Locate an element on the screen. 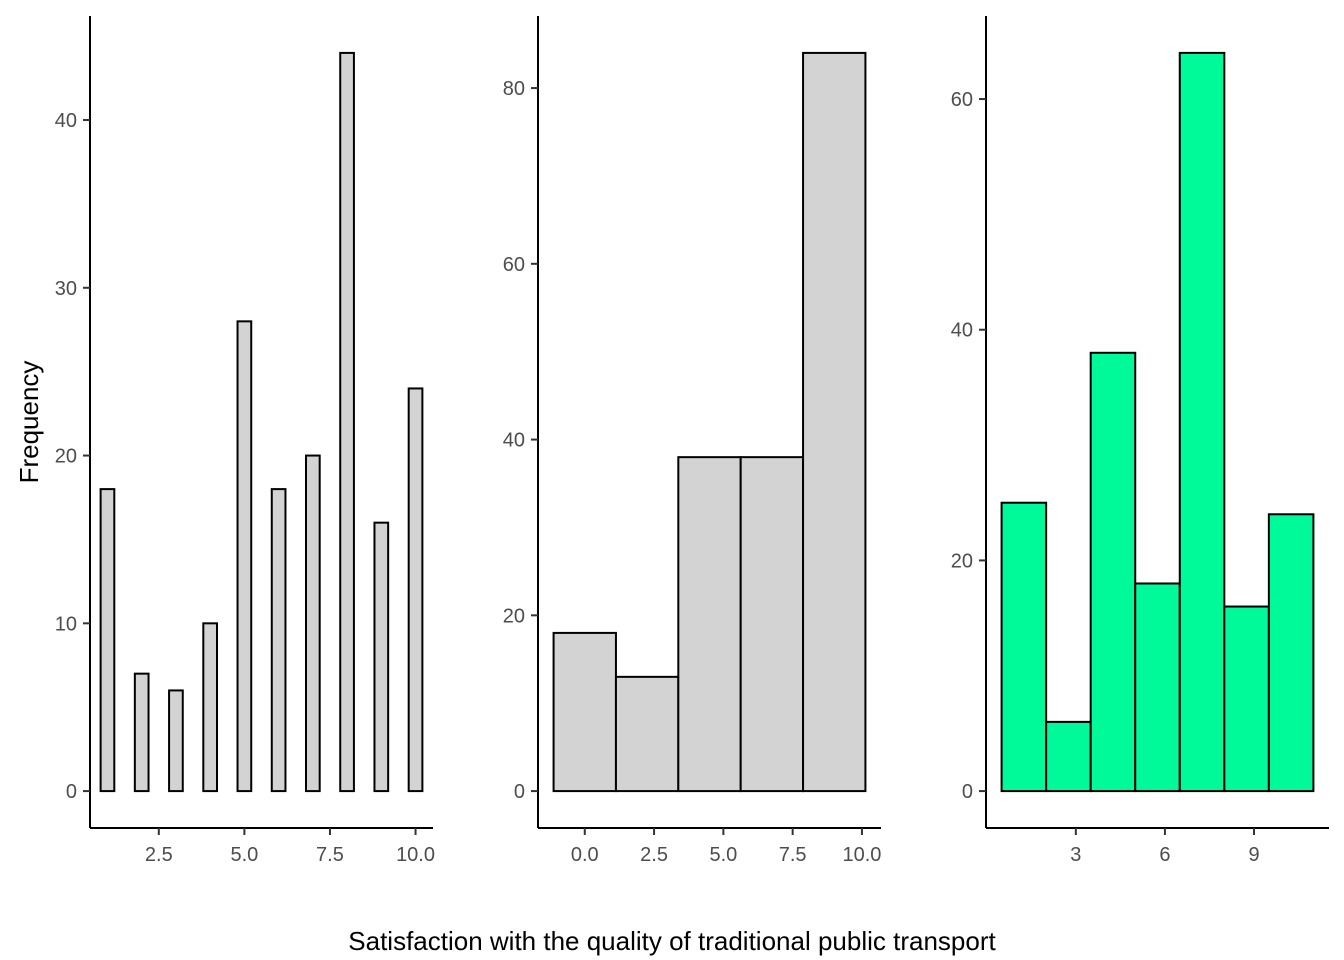 This screenshot has width=1344, height=960. x-tick-label-left: 7.5 is located at coordinates (330, 855).